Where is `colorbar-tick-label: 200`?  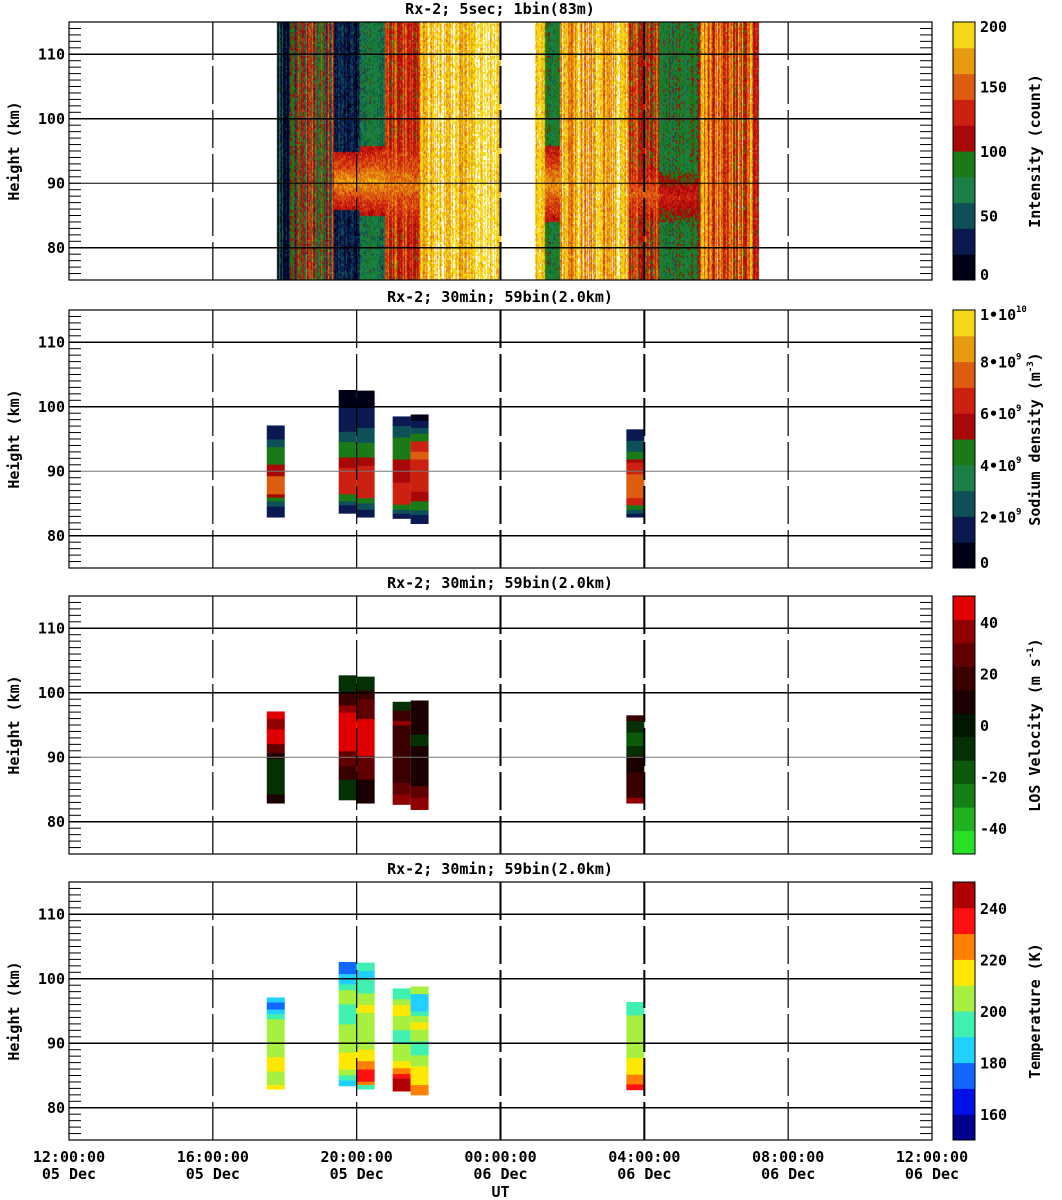 colorbar-tick-label: 200 is located at coordinates (993, 1012).